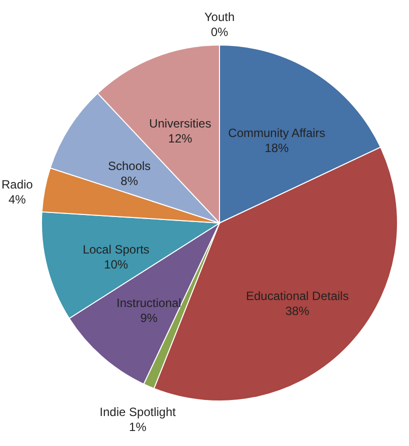  What do you see at coordinates (17, 199) in the screenshot?
I see `data-label: 4%` at bounding box center [17, 199].